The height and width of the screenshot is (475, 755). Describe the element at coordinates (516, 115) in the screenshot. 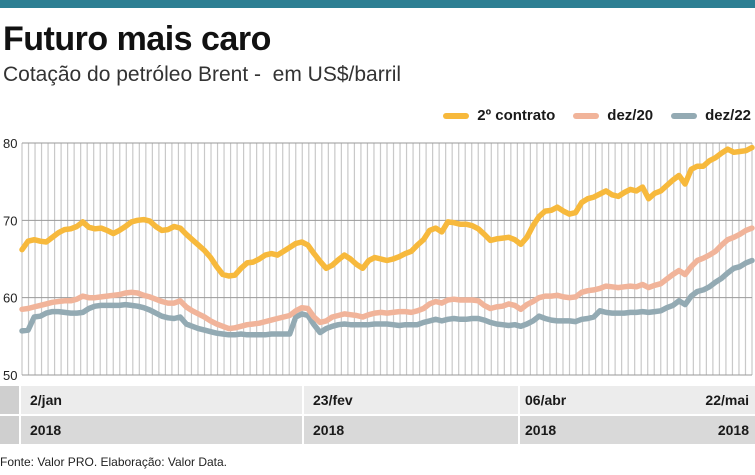

I see `legend-label-2o-contrato: 2º contrato` at that location.